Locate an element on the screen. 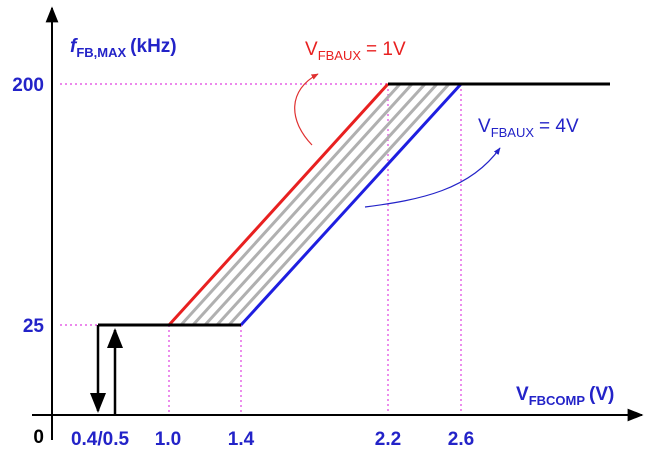 The height and width of the screenshot is (466, 664). annotation: VFBAUX = 4V is located at coordinates (528, 128).